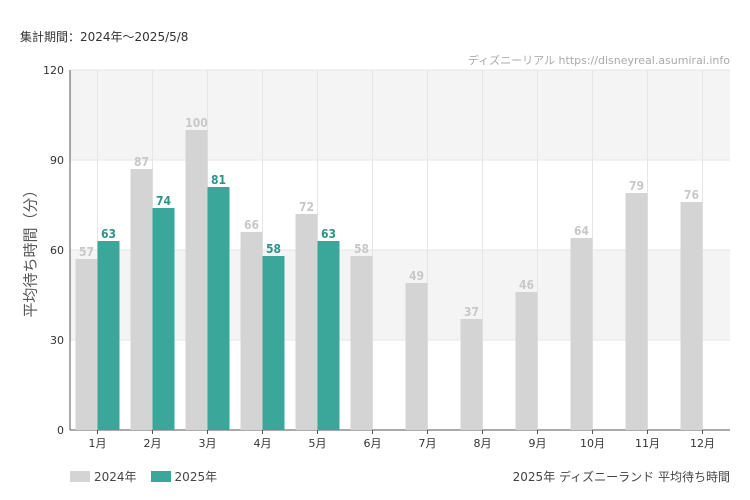 Image resolution: width=750 pixels, height=500 pixels. I want to click on legend-item-2024: 2024年, so click(103, 476).